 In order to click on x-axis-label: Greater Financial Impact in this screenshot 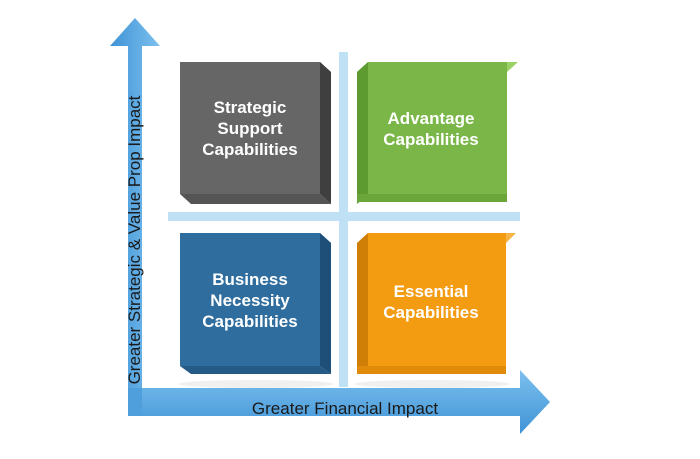, I will do `click(345, 408)`.